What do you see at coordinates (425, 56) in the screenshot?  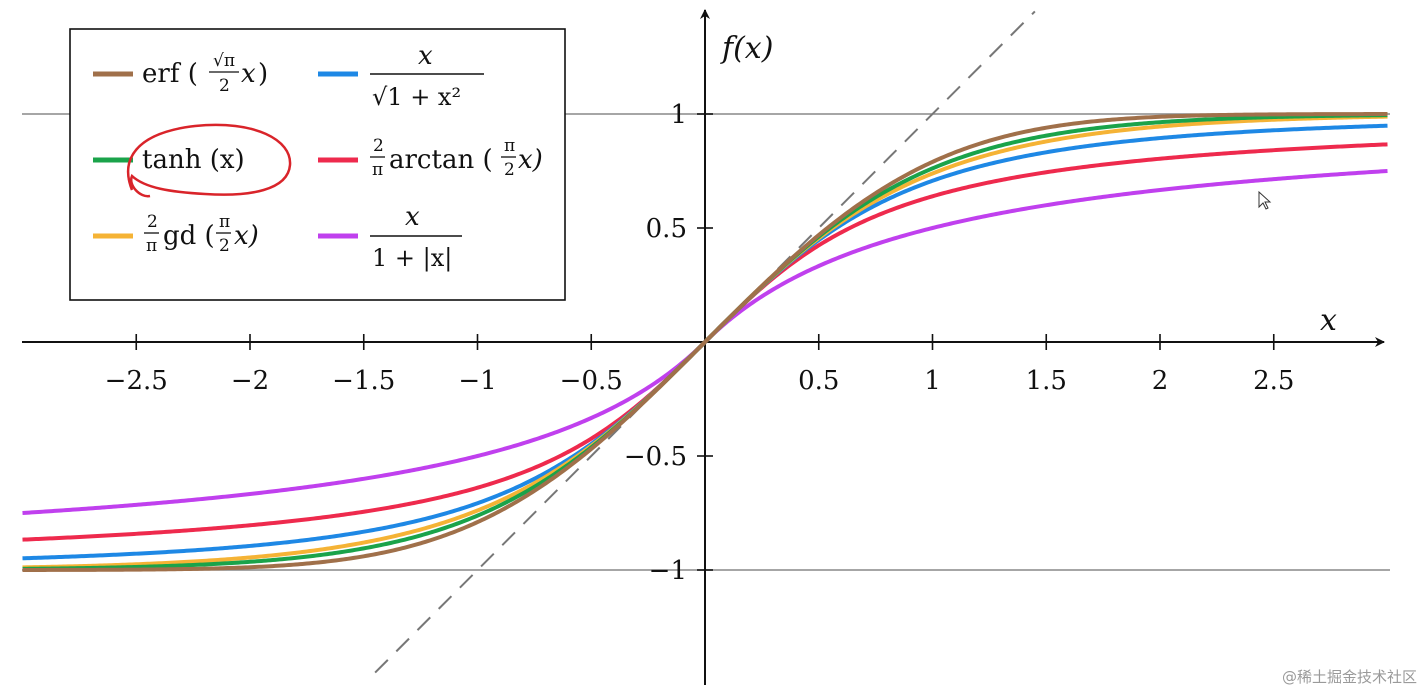 I see `legend-algebraic-num: x` at bounding box center [425, 56].